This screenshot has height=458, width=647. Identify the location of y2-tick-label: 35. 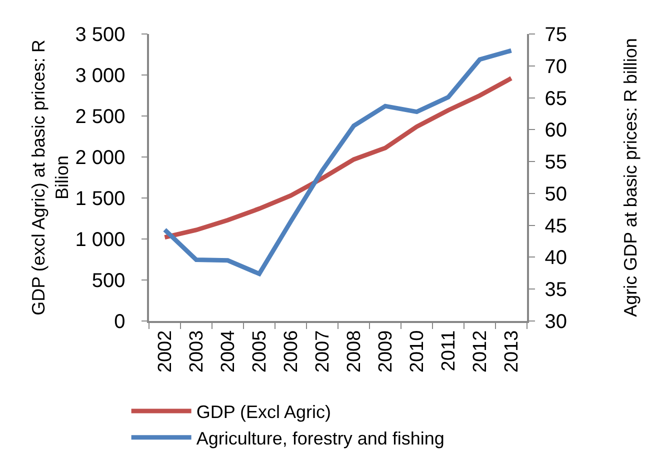
(555, 290).